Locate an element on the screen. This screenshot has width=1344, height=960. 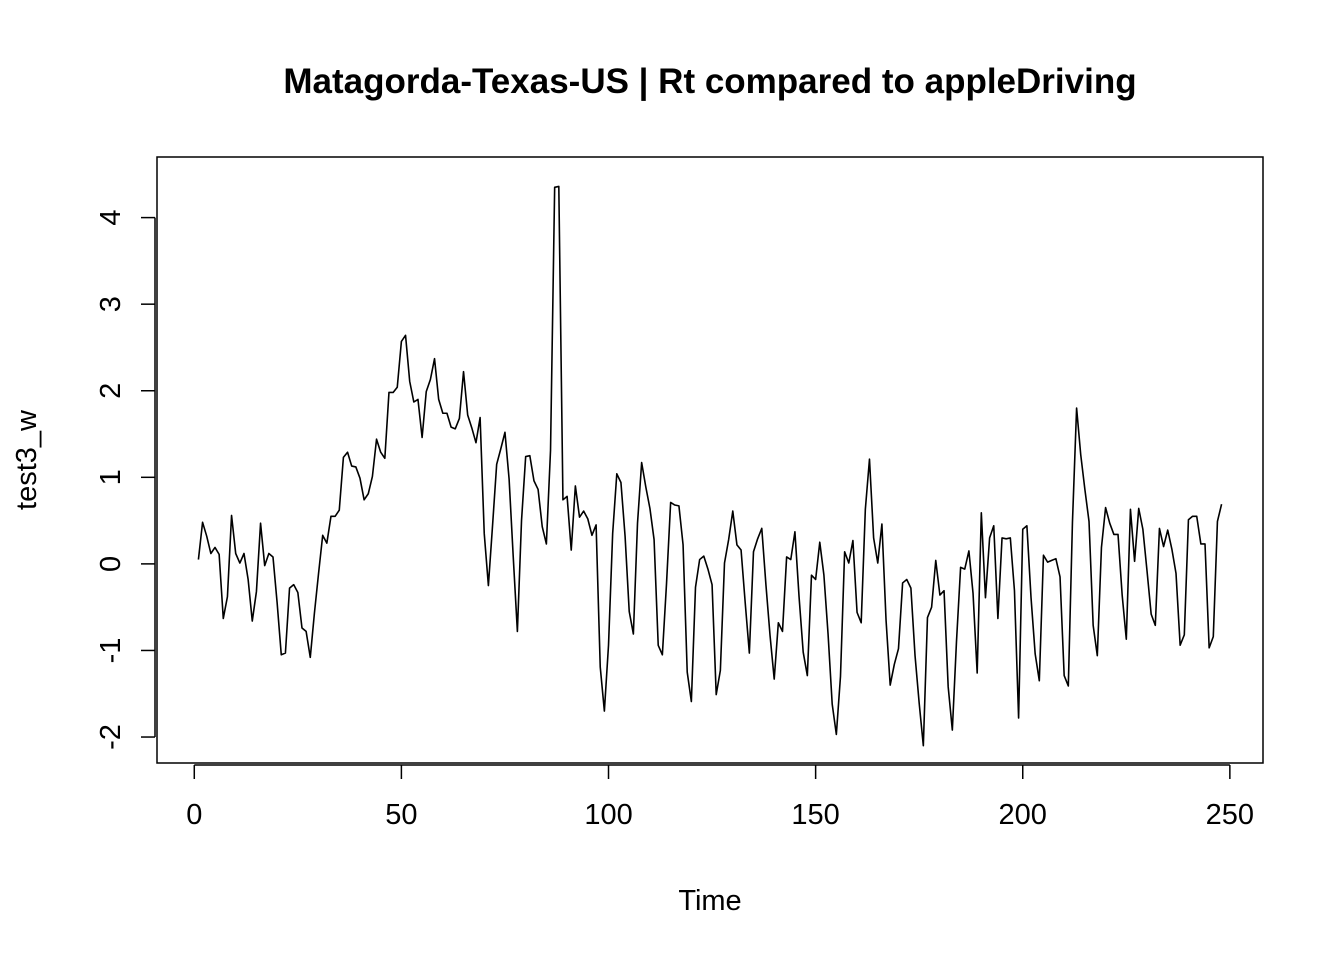
x-tick-label: 0 is located at coordinates (194, 815).